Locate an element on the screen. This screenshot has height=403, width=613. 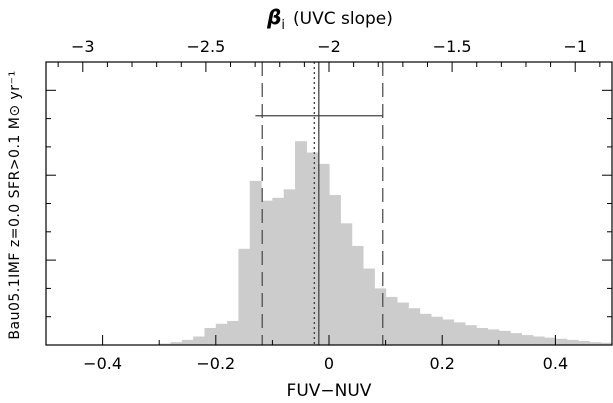
top-axis-title: βi (UVC slope) is located at coordinates (329, 19).